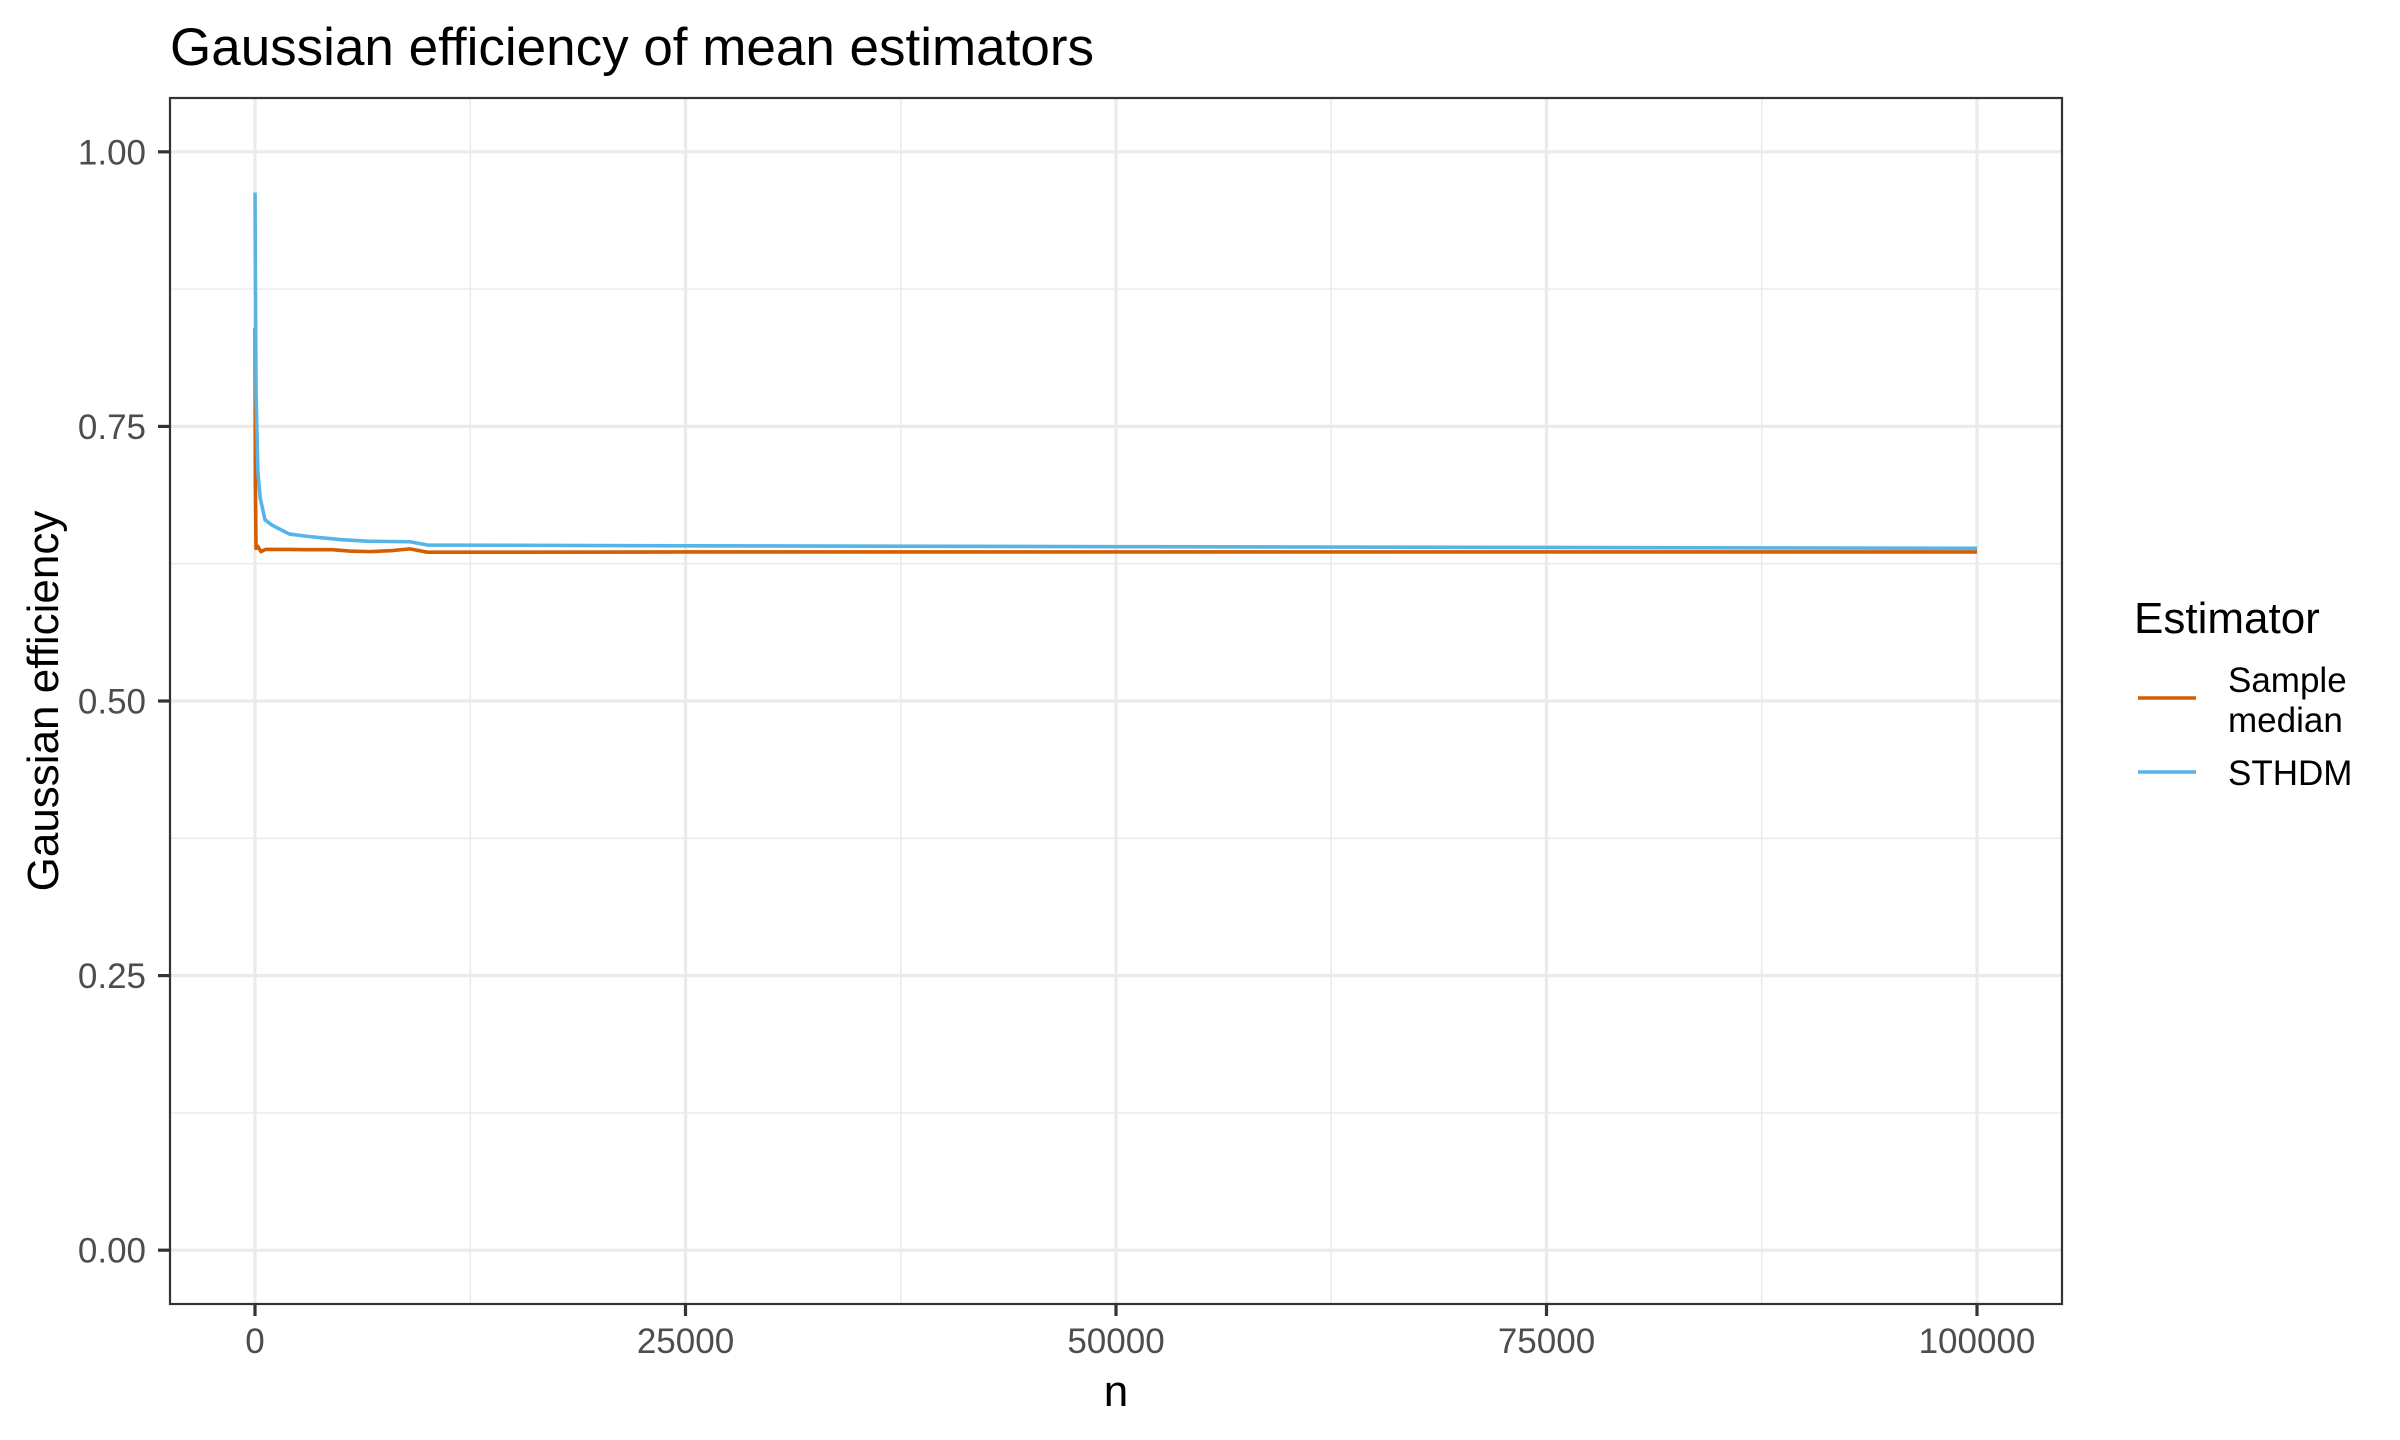  What do you see at coordinates (1115, 440) in the screenshot?
I see `series-line-sample-median` at bounding box center [1115, 440].